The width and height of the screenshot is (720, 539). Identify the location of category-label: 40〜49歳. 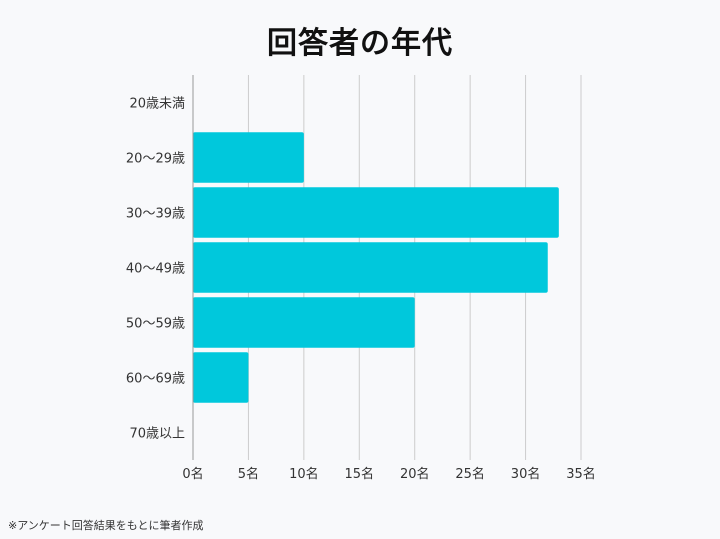
(155, 269).